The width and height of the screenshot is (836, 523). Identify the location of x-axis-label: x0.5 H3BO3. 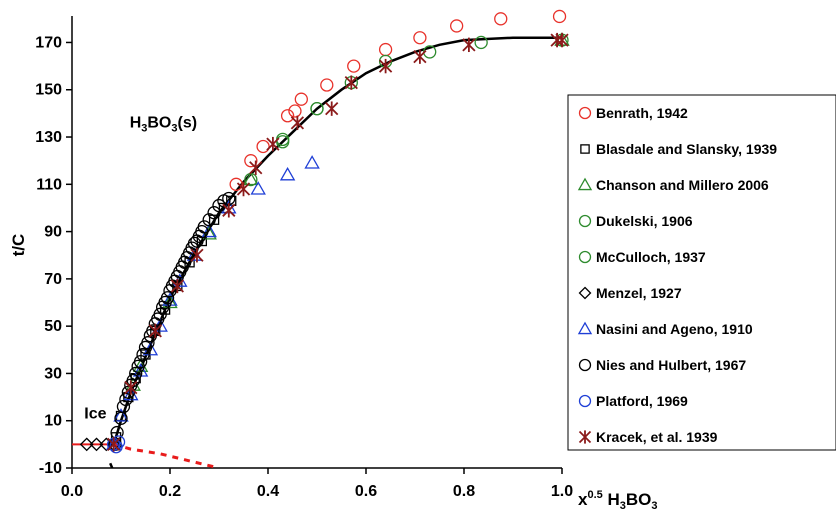
(618, 500).